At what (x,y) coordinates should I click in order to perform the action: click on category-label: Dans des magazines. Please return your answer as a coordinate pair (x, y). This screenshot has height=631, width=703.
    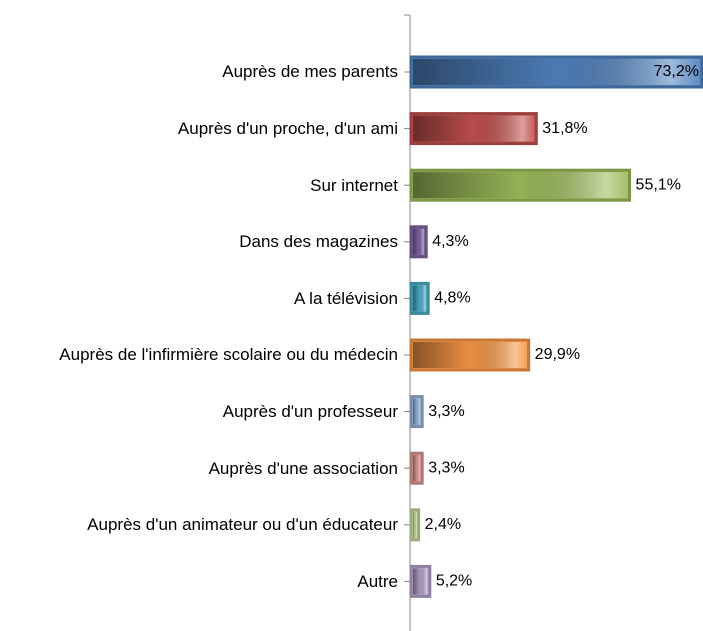
    Looking at the image, I should click on (318, 242).